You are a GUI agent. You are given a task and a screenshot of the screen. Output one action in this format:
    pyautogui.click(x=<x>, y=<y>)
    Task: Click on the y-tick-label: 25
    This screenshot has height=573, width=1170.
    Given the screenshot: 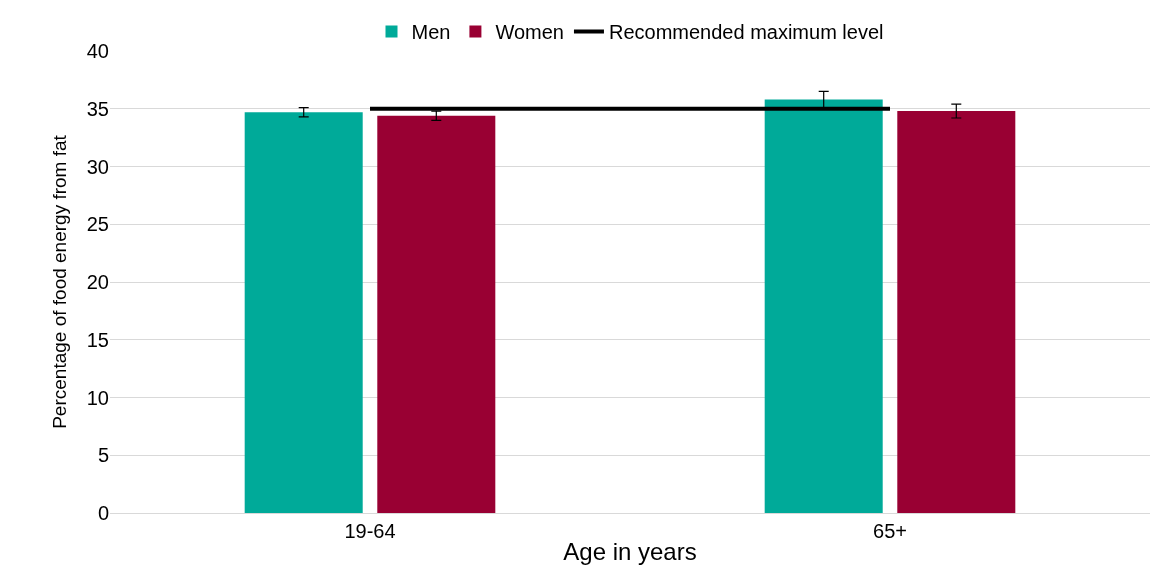 What is the action you would take?
    pyautogui.click(x=97, y=224)
    